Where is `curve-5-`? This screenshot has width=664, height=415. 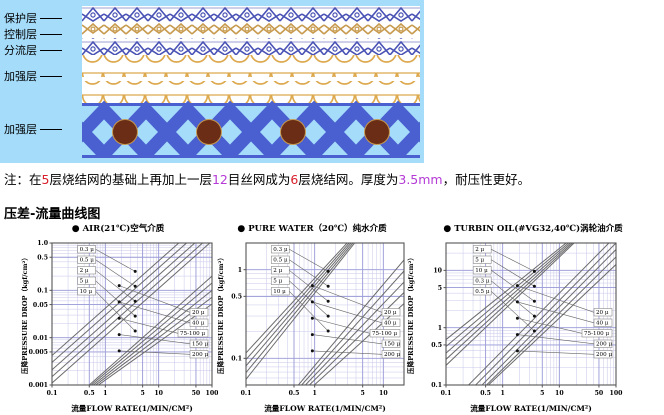 curve-5- is located at coordinates (300, 308).